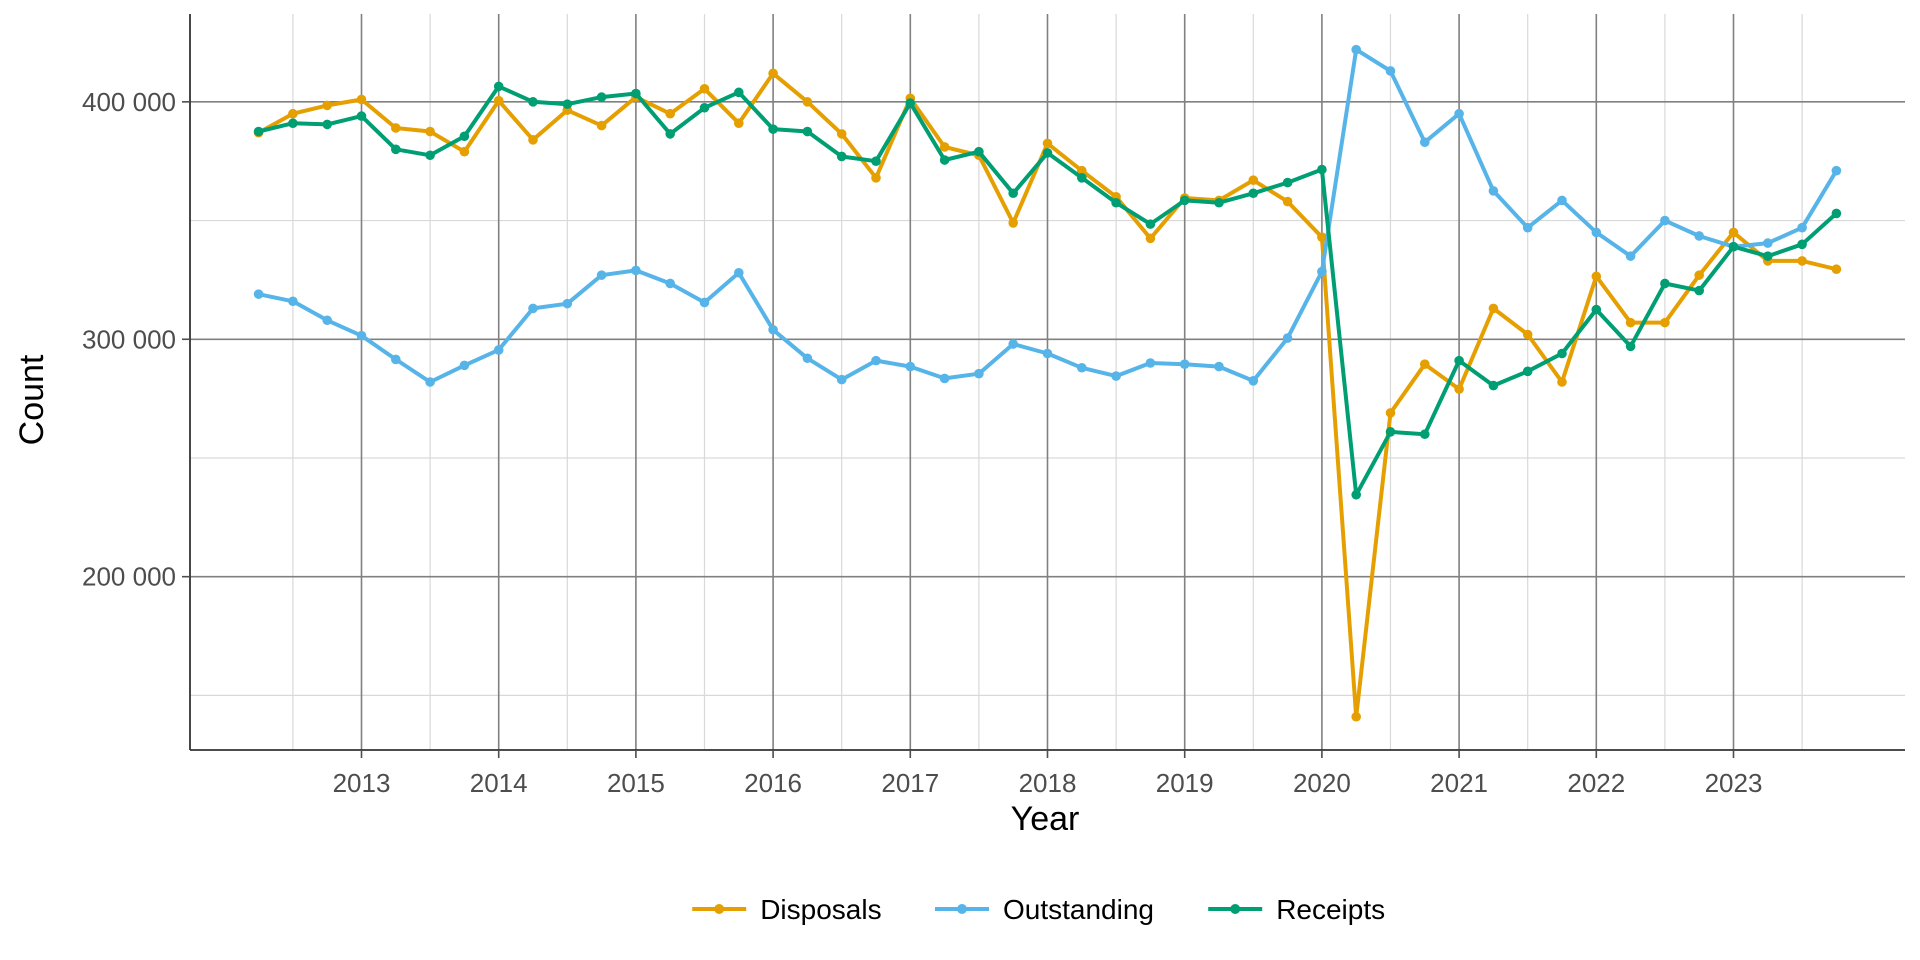 The image size is (1920, 960). I want to click on legend-label-outstanding: Outstanding, so click(1078, 909).